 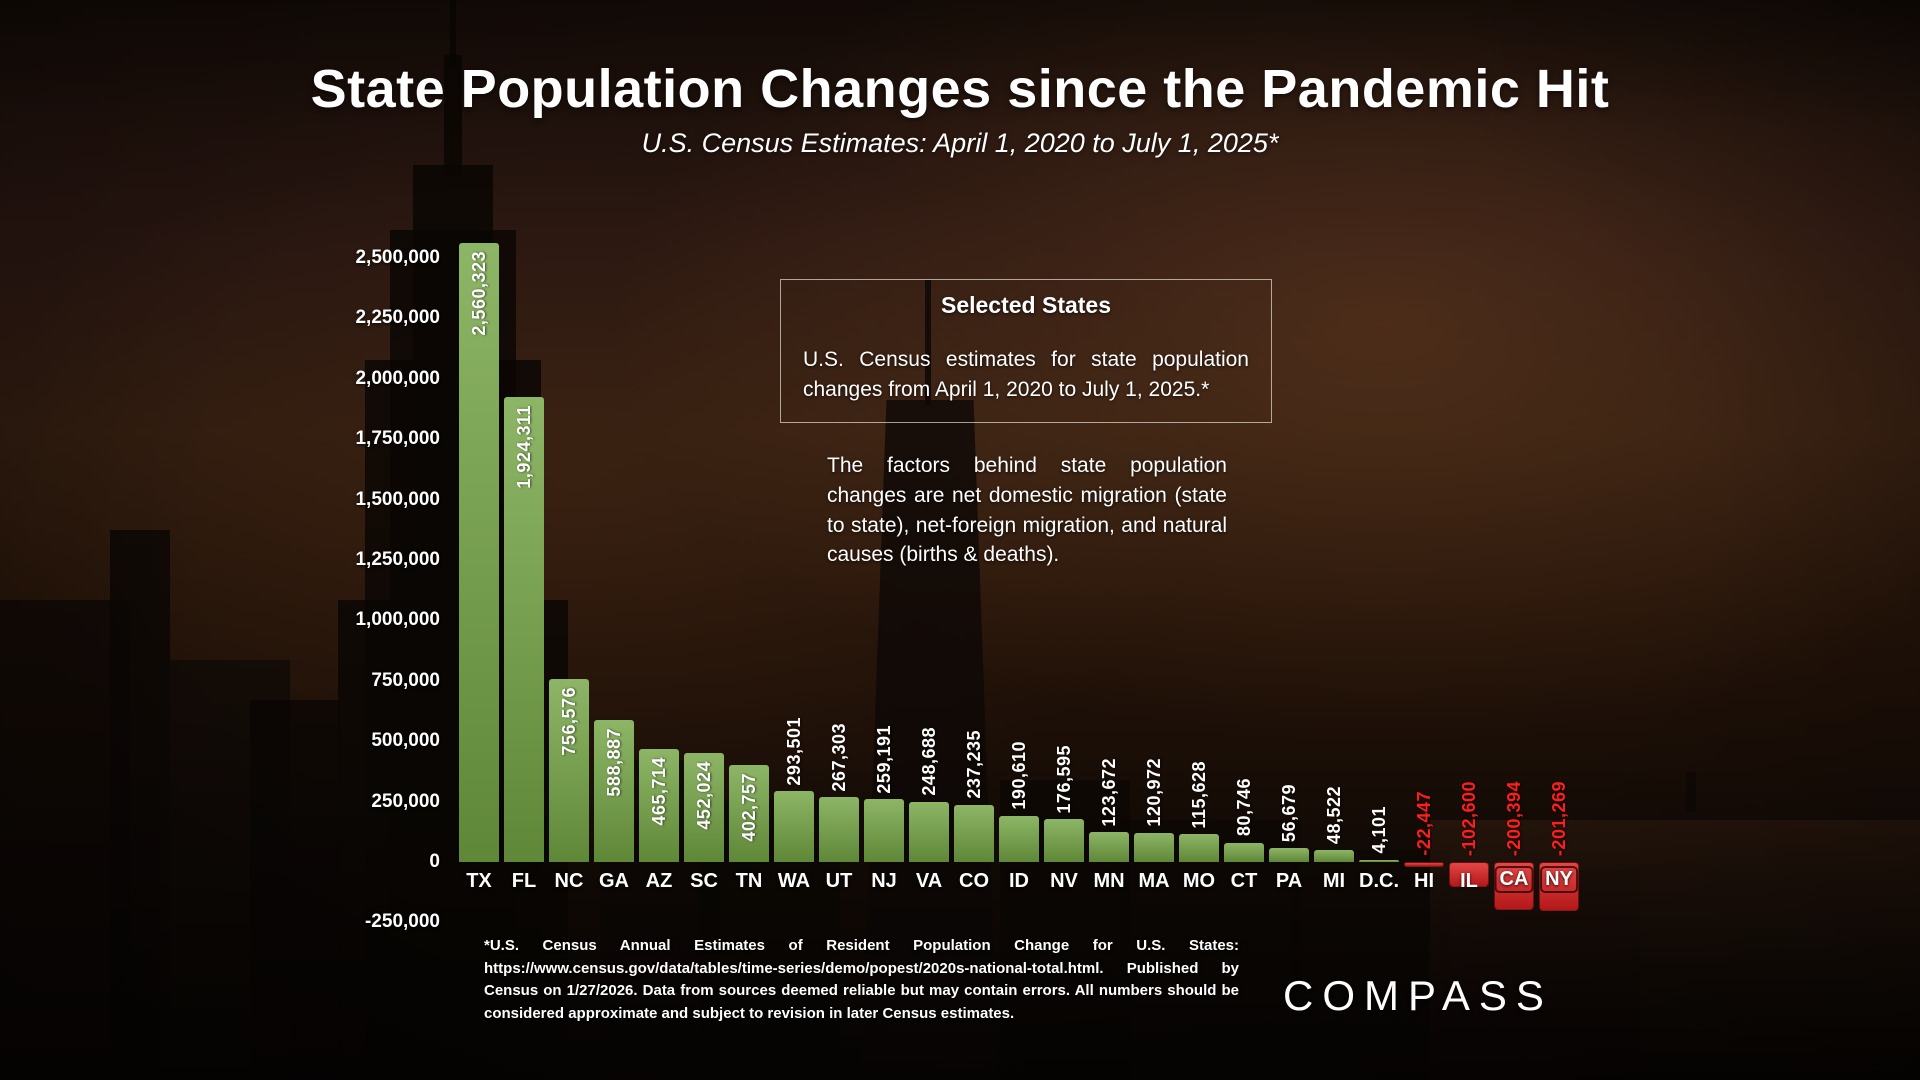 I want to click on x-label-UT: UT, so click(x=839, y=881).